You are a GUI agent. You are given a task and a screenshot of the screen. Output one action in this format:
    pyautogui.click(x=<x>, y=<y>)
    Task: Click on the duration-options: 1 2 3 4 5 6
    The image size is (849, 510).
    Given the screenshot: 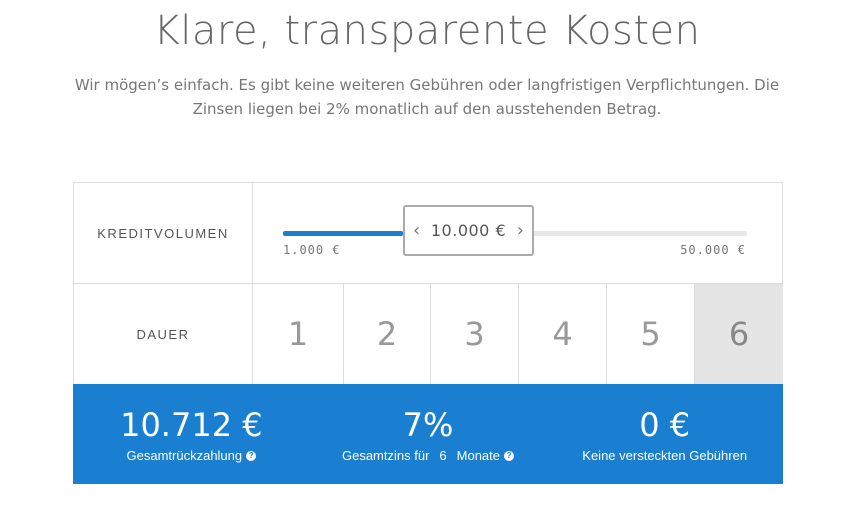 What is the action you would take?
    pyautogui.click(x=518, y=334)
    